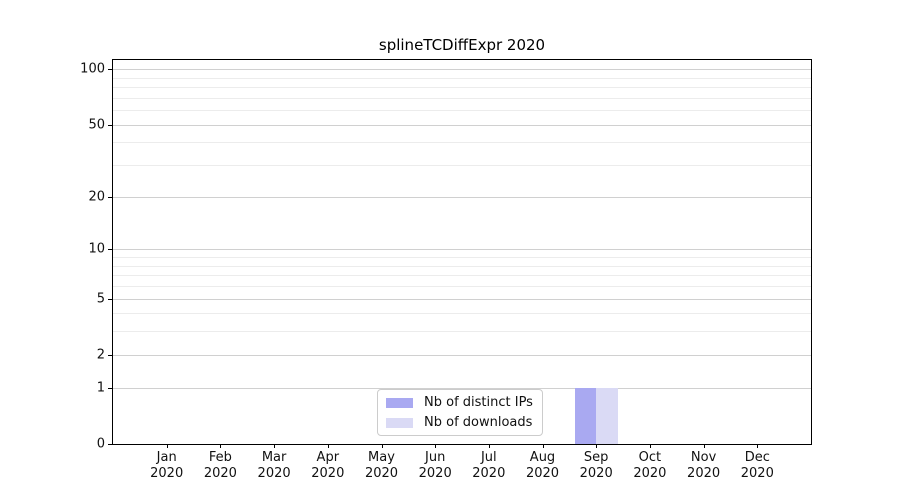 This screenshot has height=500, width=900. Describe the element at coordinates (703, 457) in the screenshot. I see `x-tick-month: Nov` at that location.